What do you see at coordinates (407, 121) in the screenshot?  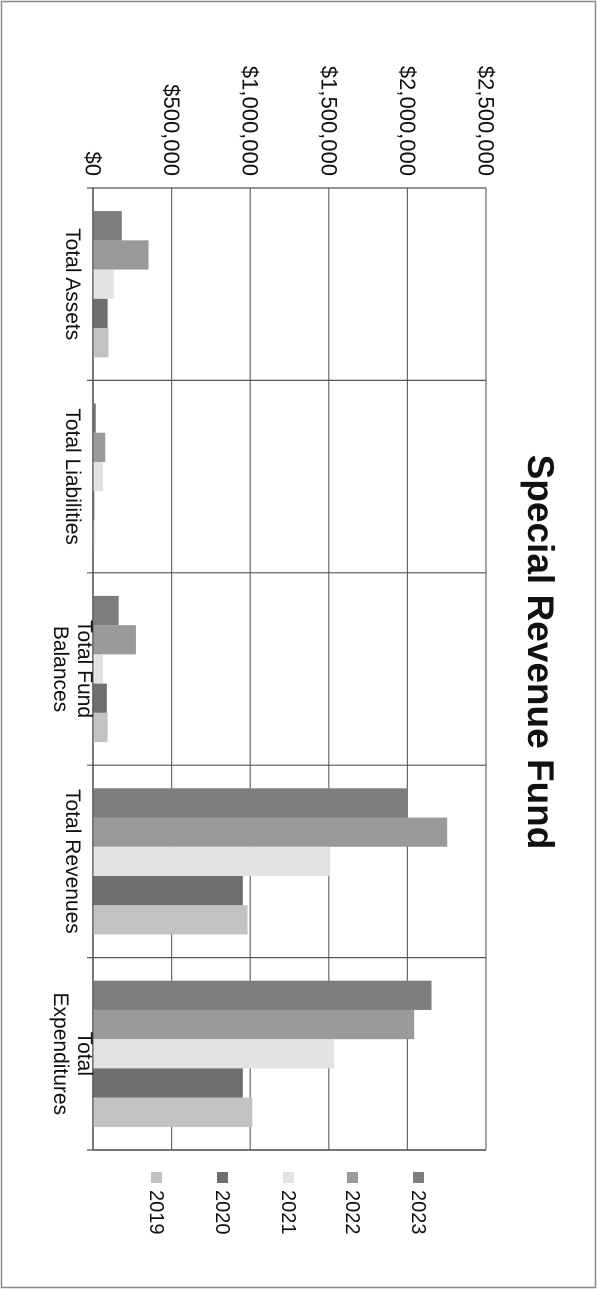 I see `value-tick-label: $2,000,000` at bounding box center [407, 121].